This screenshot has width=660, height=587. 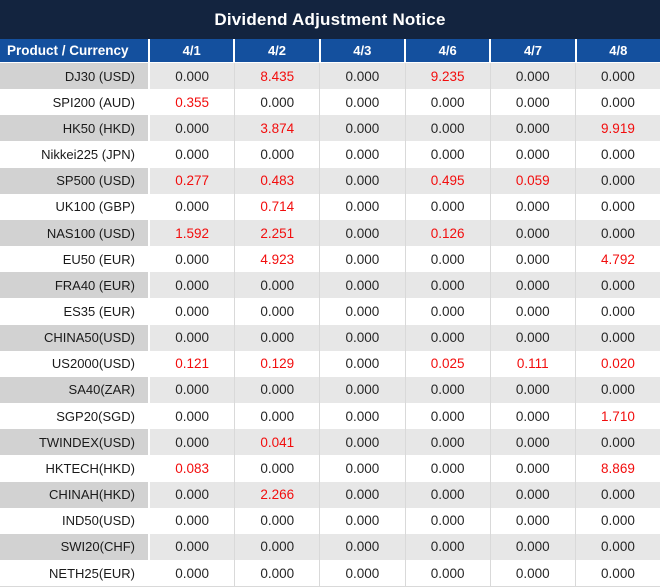 What do you see at coordinates (330, 546) in the screenshot?
I see `table-row: SWI20(CHF) 0.000 0.000 0.000 0.000 0.000 0.000` at bounding box center [330, 546].